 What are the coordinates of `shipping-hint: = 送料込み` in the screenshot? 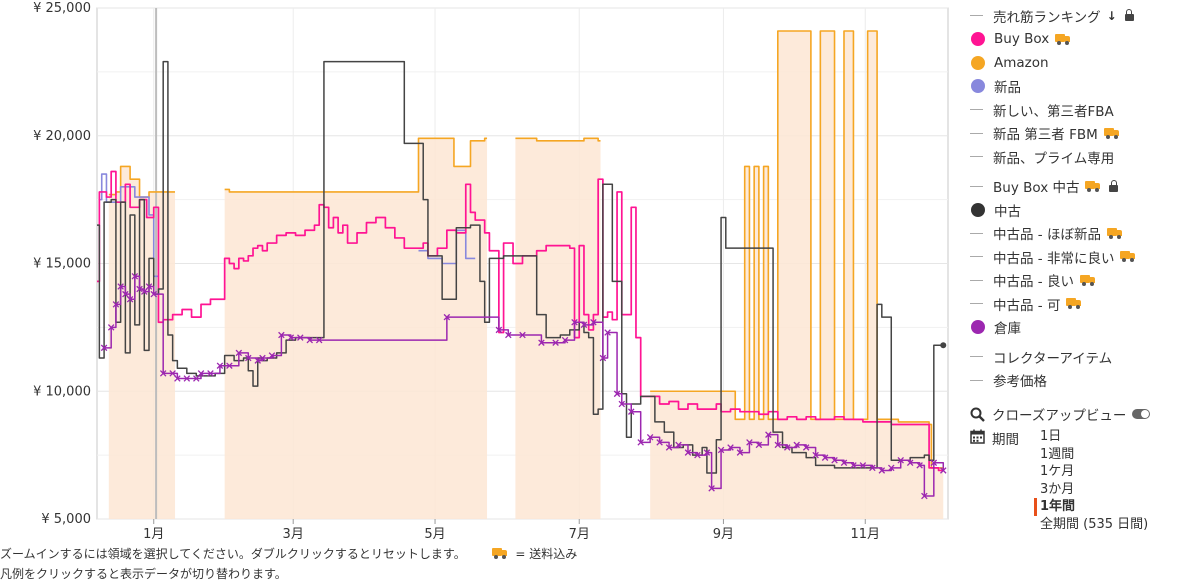 It's located at (546, 554).